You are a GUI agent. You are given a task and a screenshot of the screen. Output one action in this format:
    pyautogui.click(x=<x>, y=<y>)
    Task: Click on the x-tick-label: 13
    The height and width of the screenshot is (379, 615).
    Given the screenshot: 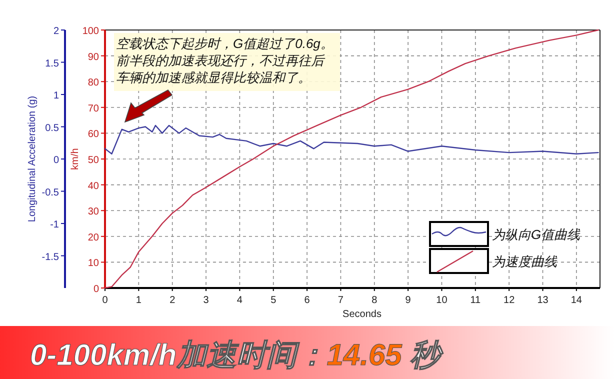 What is the action you would take?
    pyautogui.click(x=543, y=300)
    